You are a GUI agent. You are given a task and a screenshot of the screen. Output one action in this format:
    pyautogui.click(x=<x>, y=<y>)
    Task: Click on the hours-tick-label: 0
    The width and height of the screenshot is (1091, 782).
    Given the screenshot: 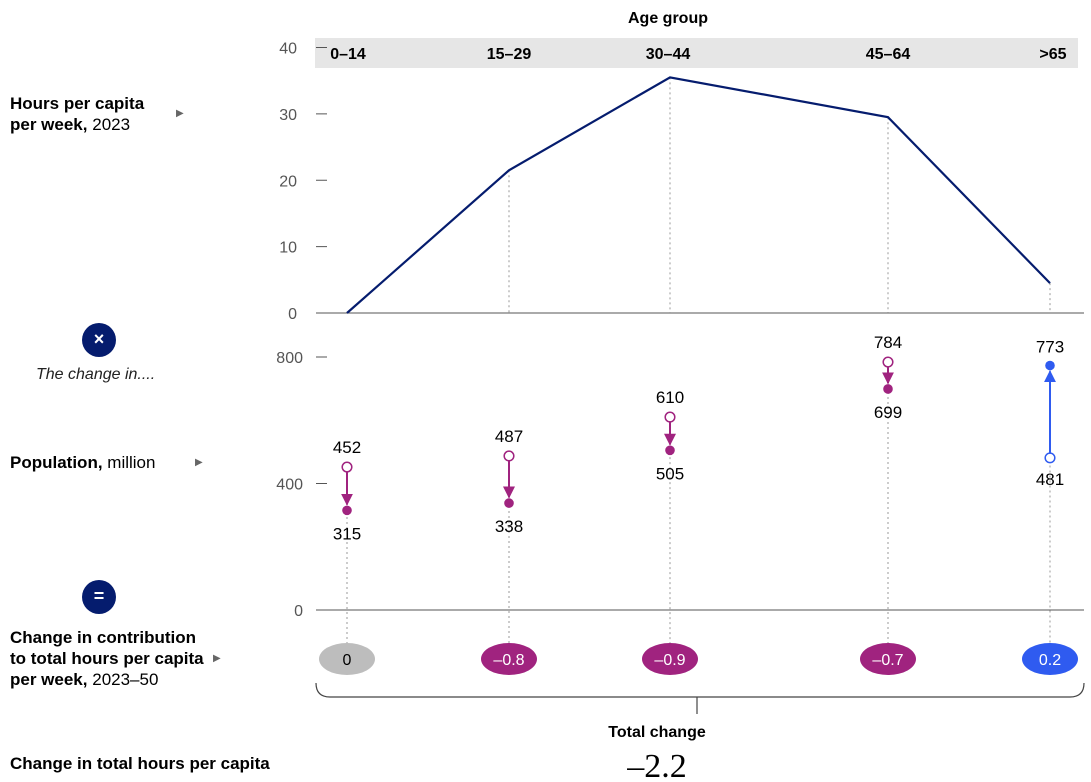 What is the action you would take?
    pyautogui.click(x=292, y=314)
    